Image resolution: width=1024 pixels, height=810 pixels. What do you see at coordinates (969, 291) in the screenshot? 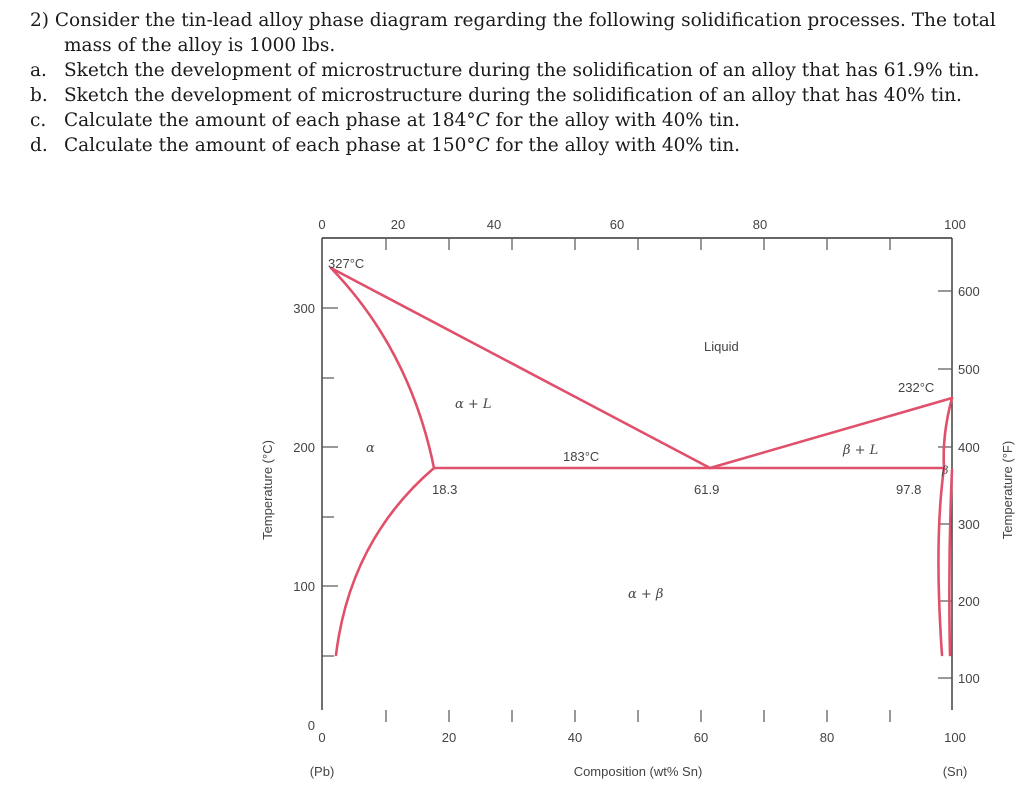
I see `right-tick-label: 600` at bounding box center [969, 291].